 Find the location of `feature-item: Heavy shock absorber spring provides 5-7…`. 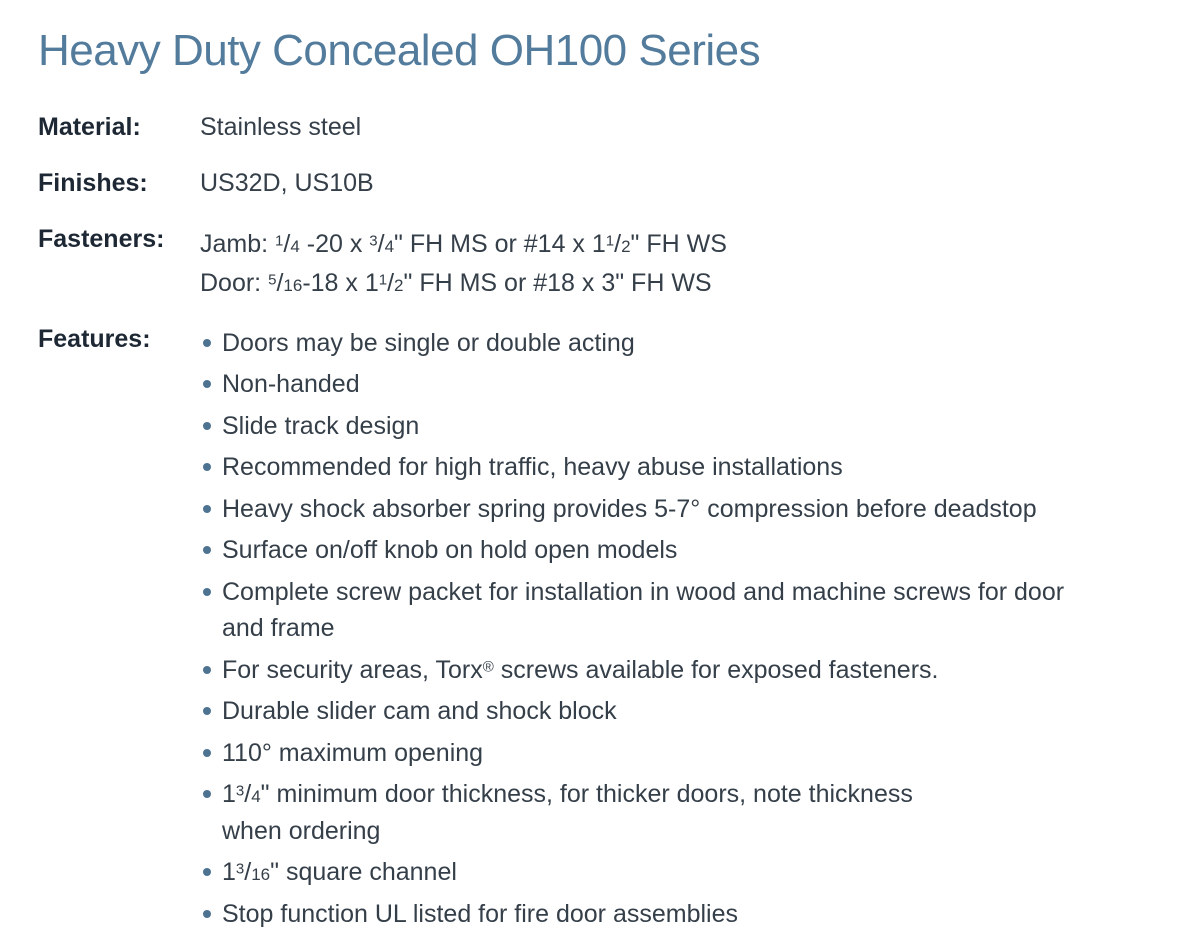

feature-item: Heavy shock absorber spring provides 5-7… is located at coordinates (632, 509).